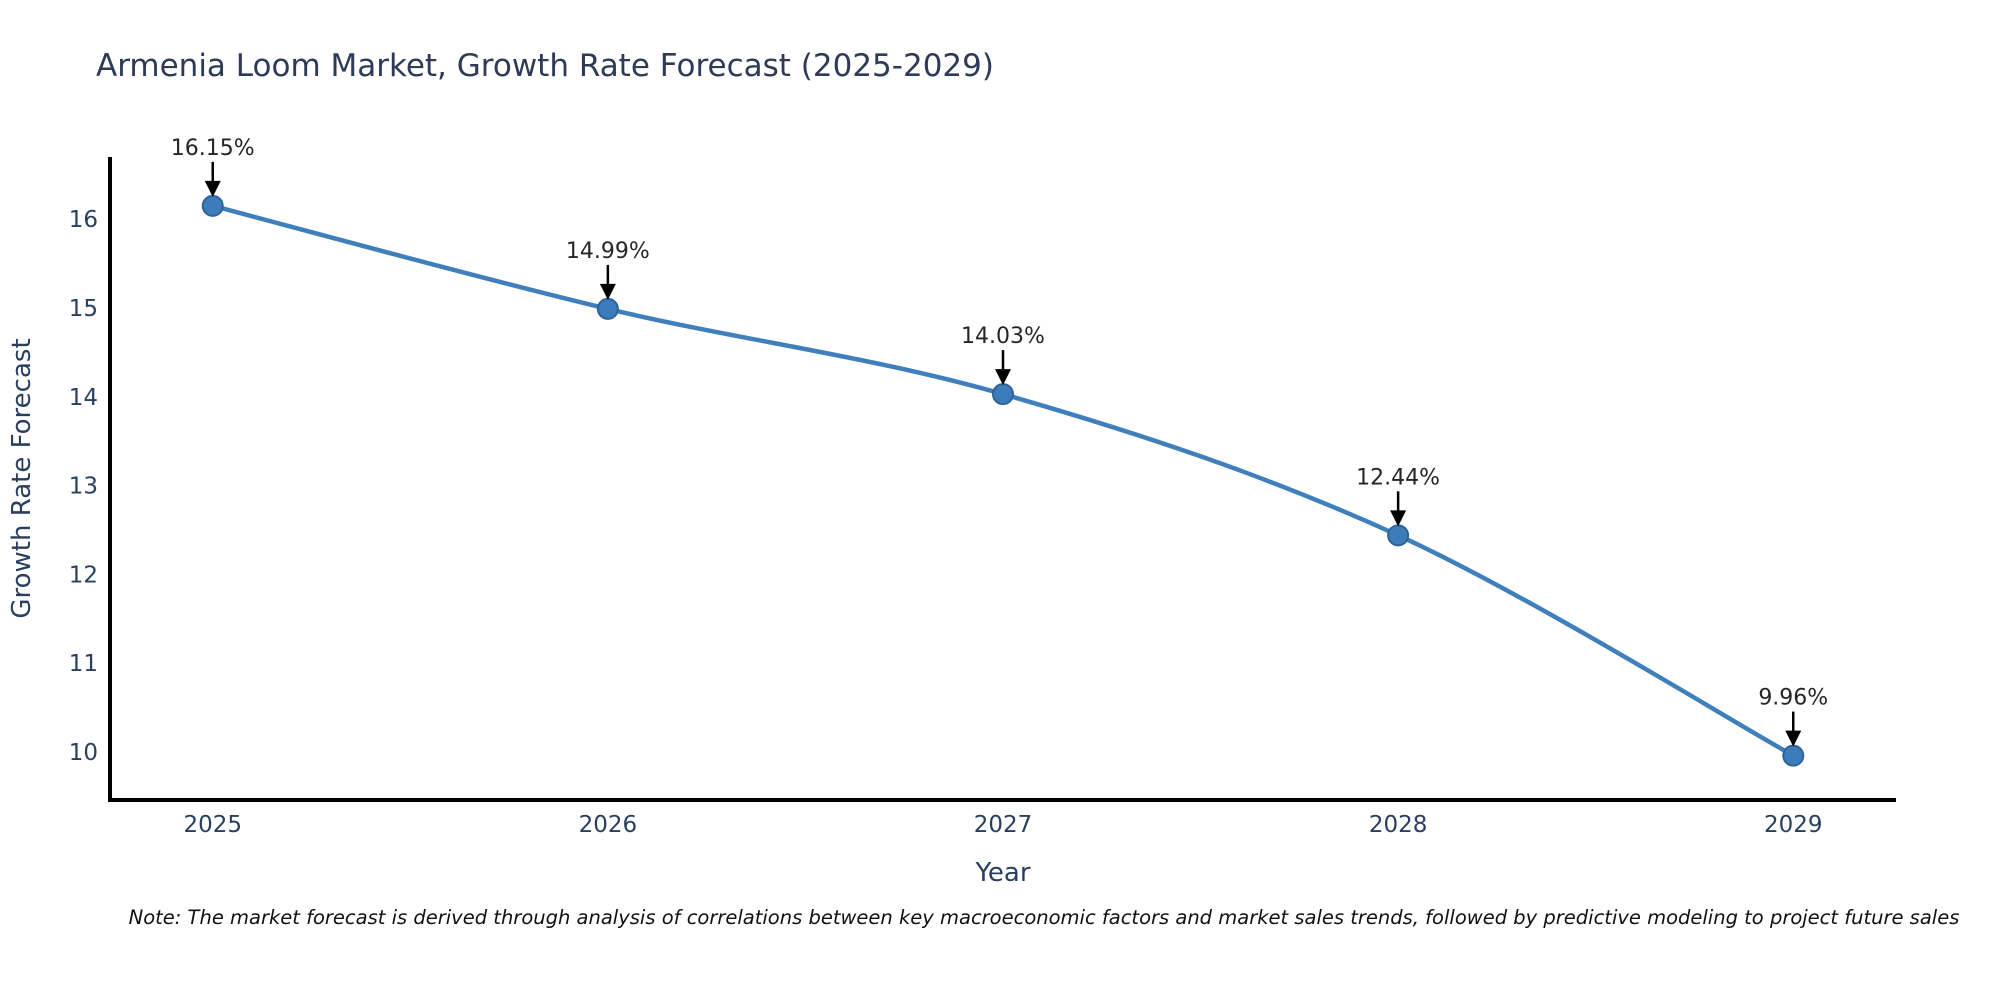 Image resolution: width=2000 pixels, height=1000 pixels. What do you see at coordinates (83, 398) in the screenshot?
I see `y-tick-label: 14` at bounding box center [83, 398].